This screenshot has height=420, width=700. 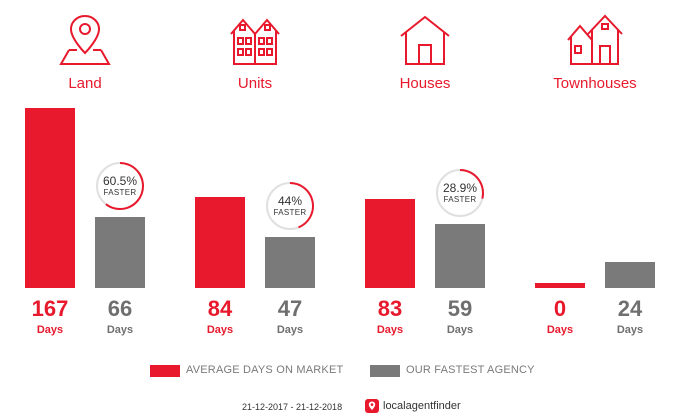 What do you see at coordinates (255, 83) in the screenshot?
I see `category-label-units: Units` at bounding box center [255, 83].